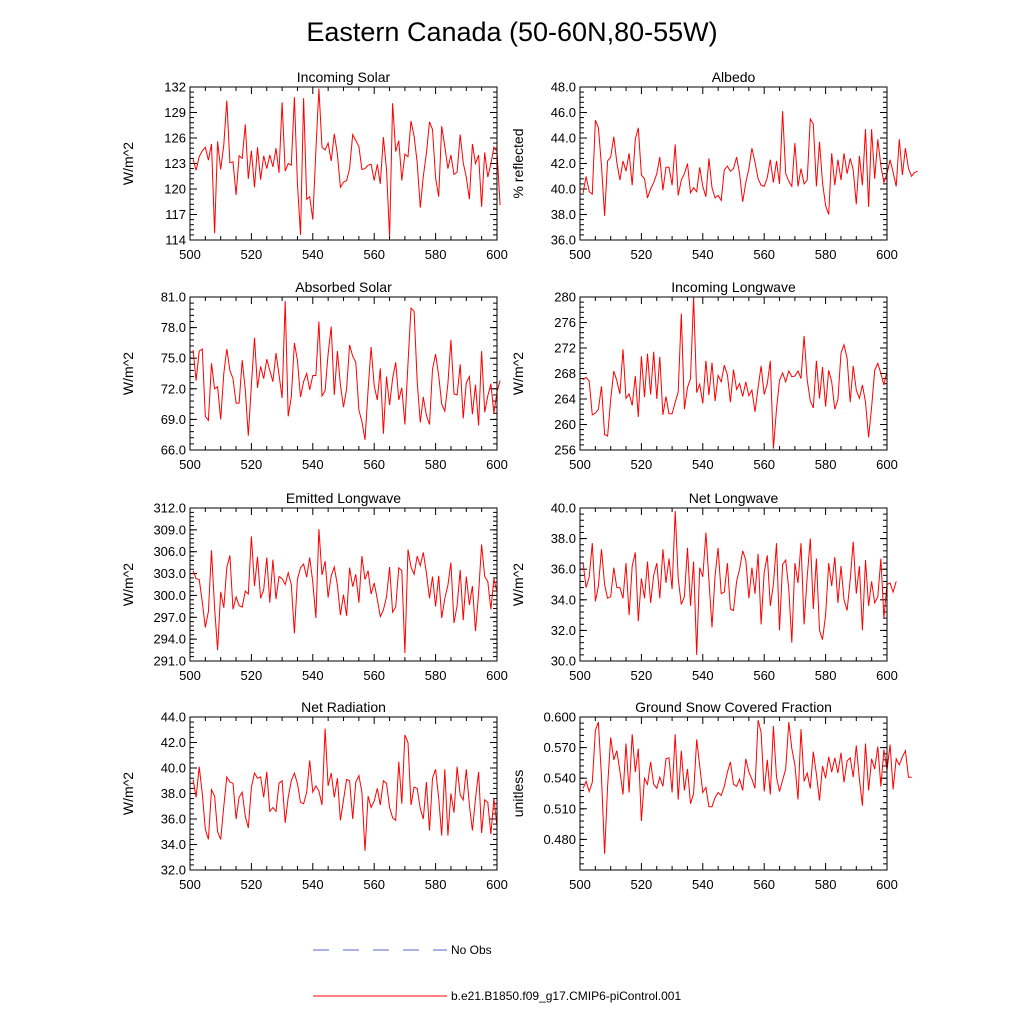 The image size is (1024, 1024). Describe the element at coordinates (565, 373) in the screenshot. I see `y-tick-label: 268` at that location.